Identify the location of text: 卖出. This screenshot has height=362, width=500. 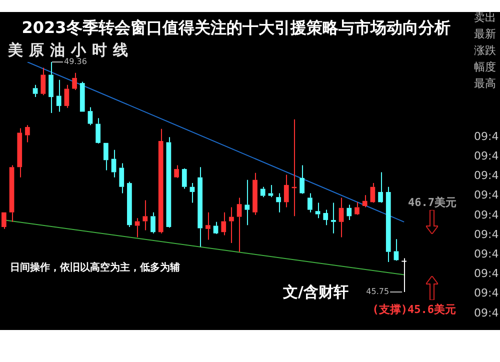
(485, 17).